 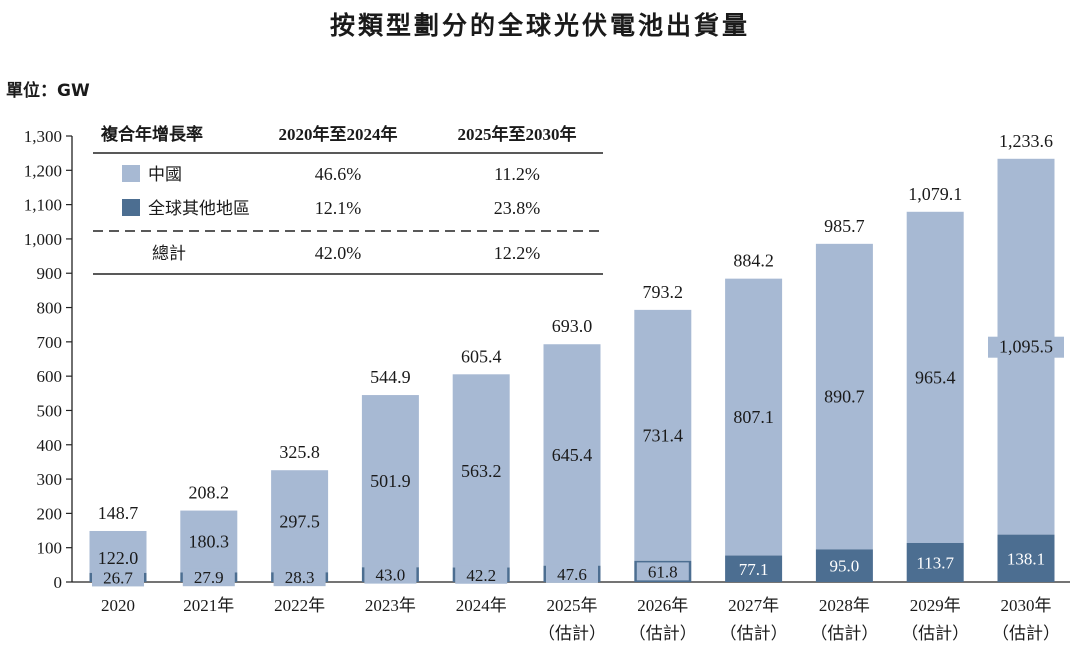 What do you see at coordinates (753, 261) in the screenshot?
I see `total-label: 884.2` at bounding box center [753, 261].